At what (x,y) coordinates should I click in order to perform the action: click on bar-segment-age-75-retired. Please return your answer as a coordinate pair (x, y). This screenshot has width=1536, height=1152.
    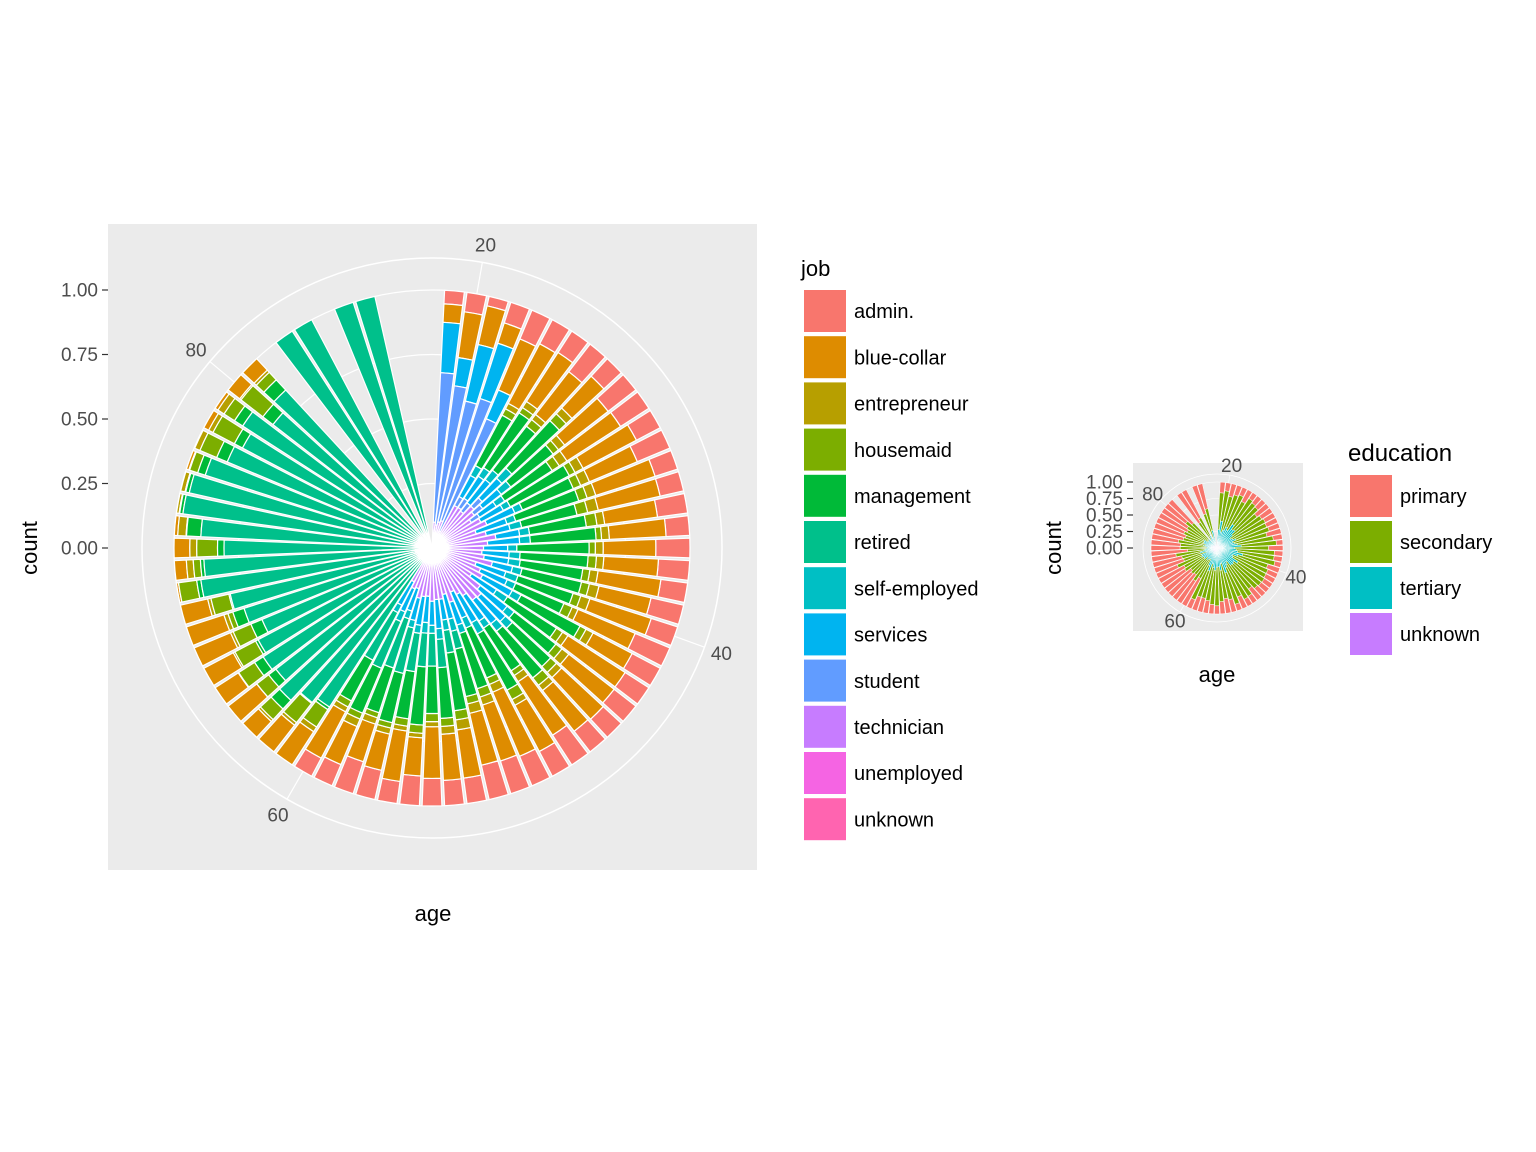
    Looking at the image, I should click on (310, 511).